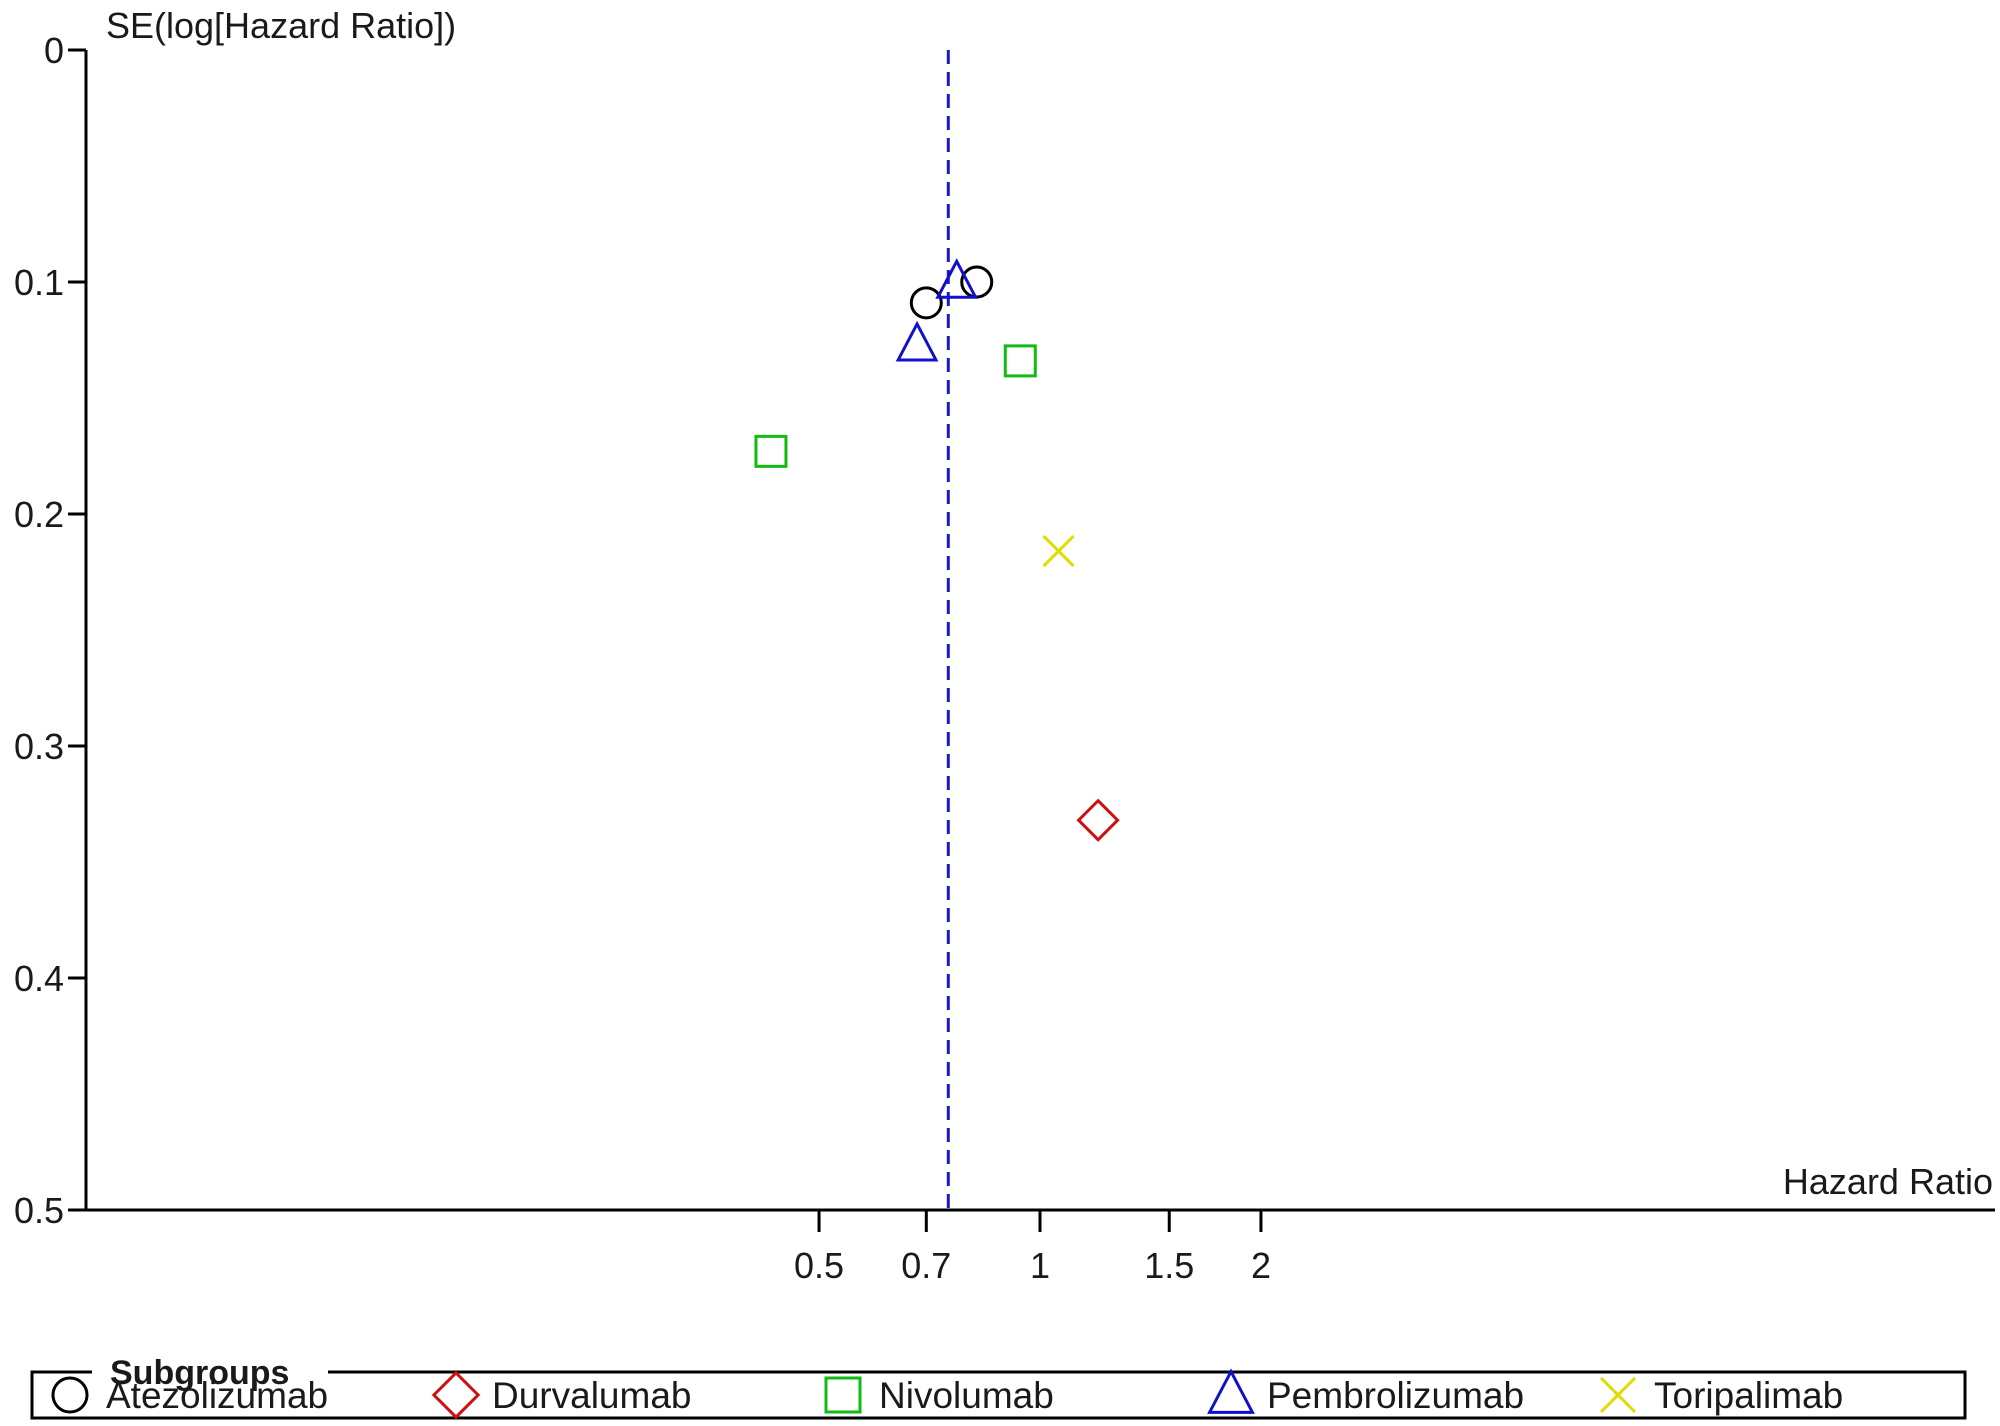 The height and width of the screenshot is (1426, 2000). What do you see at coordinates (39, 1210) in the screenshot?
I see `y-tick-label: 0.5` at bounding box center [39, 1210].